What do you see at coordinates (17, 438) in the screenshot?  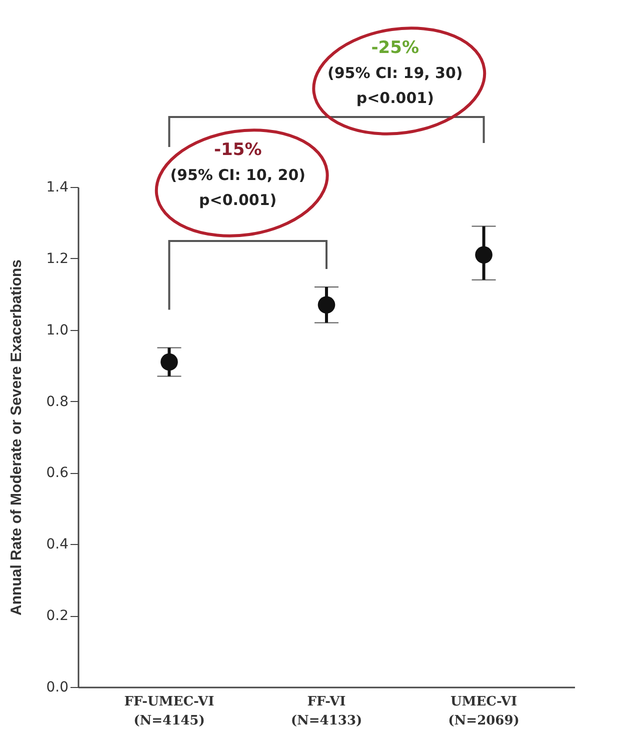 I see `y-axis-title: Annual Rate of Moderate or Severe Exacerbations` at bounding box center [17, 438].